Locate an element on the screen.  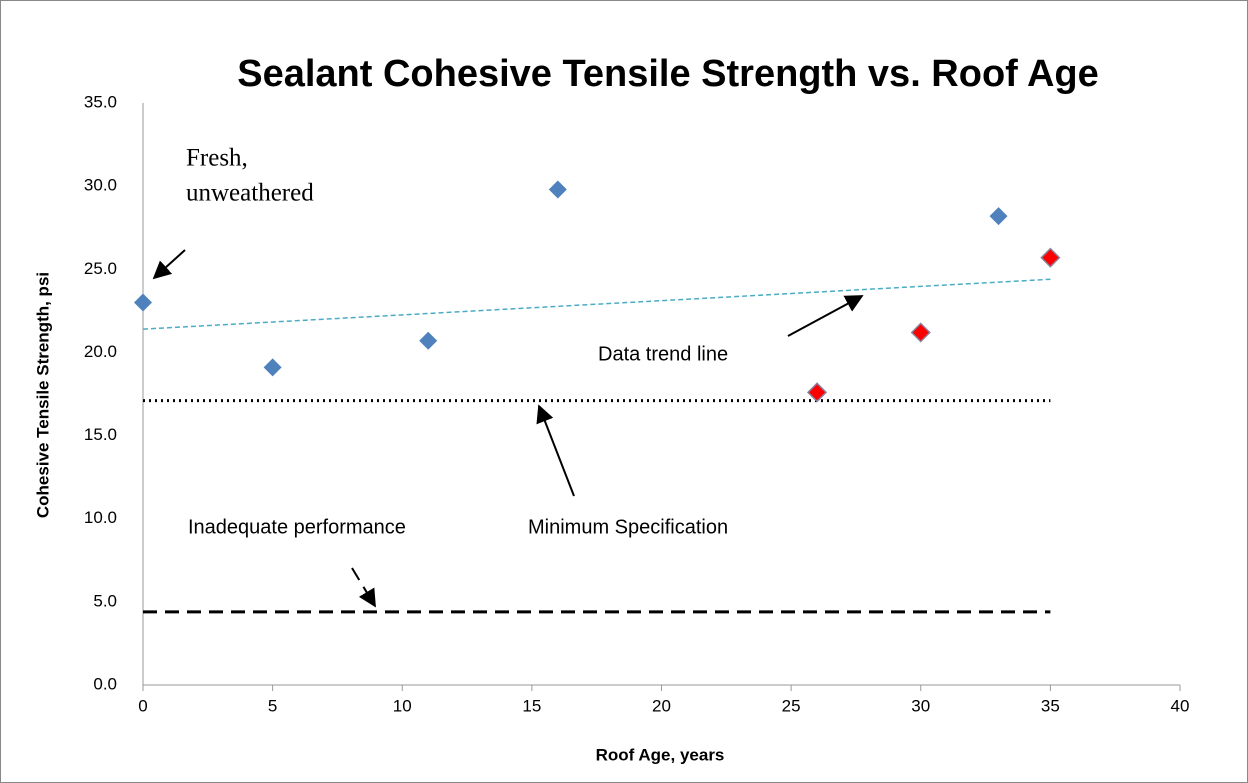
x-tick-label: 35 is located at coordinates (1050, 705).